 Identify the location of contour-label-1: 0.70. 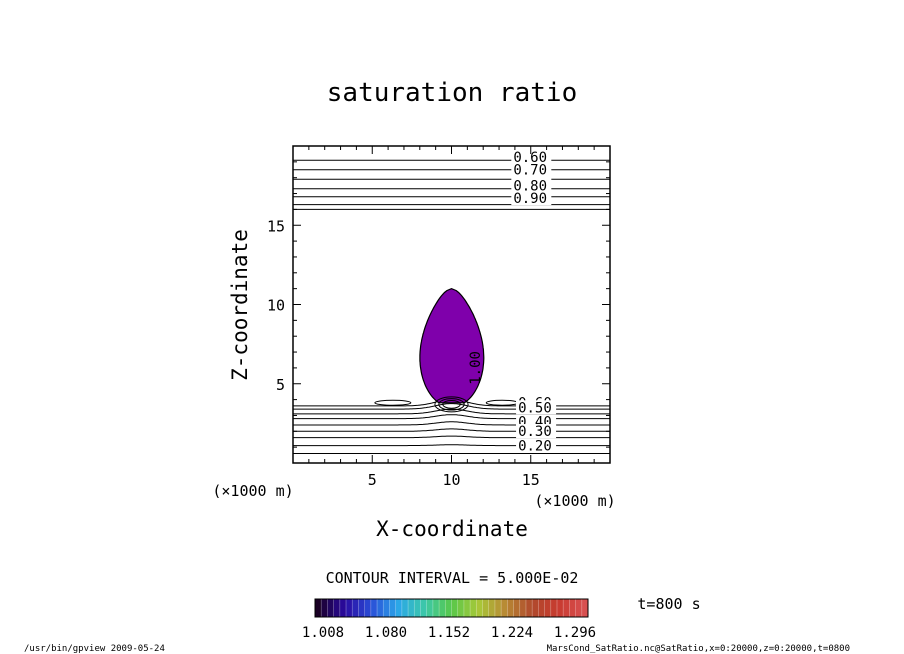
(531, 170).